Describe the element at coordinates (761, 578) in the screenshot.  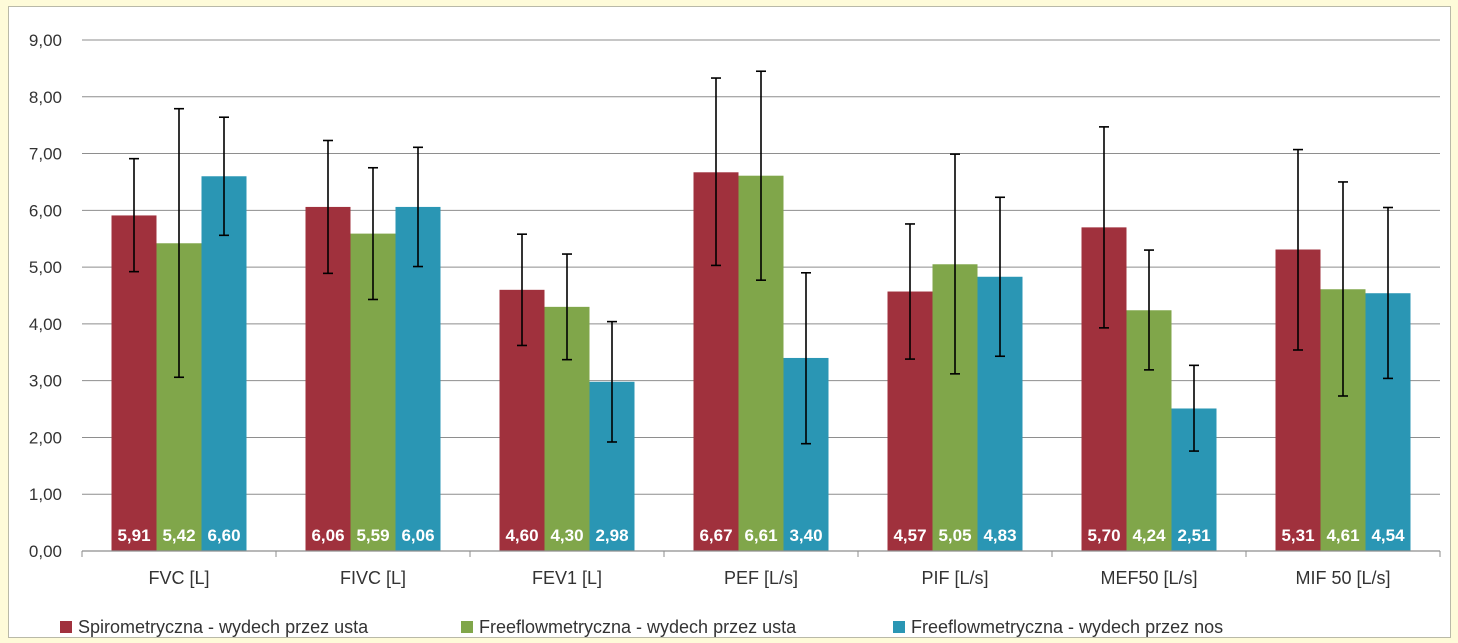
I see `x-category-label: PEF [L/s]` at that location.